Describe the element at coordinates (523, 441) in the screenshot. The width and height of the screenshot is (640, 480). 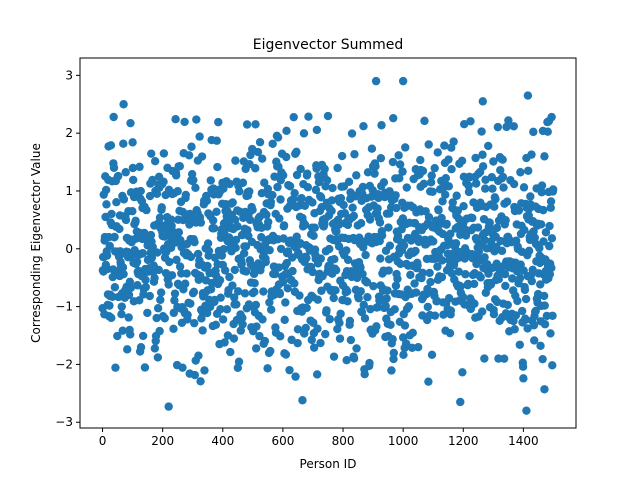
I see `x-tick-label: 1400` at that location.